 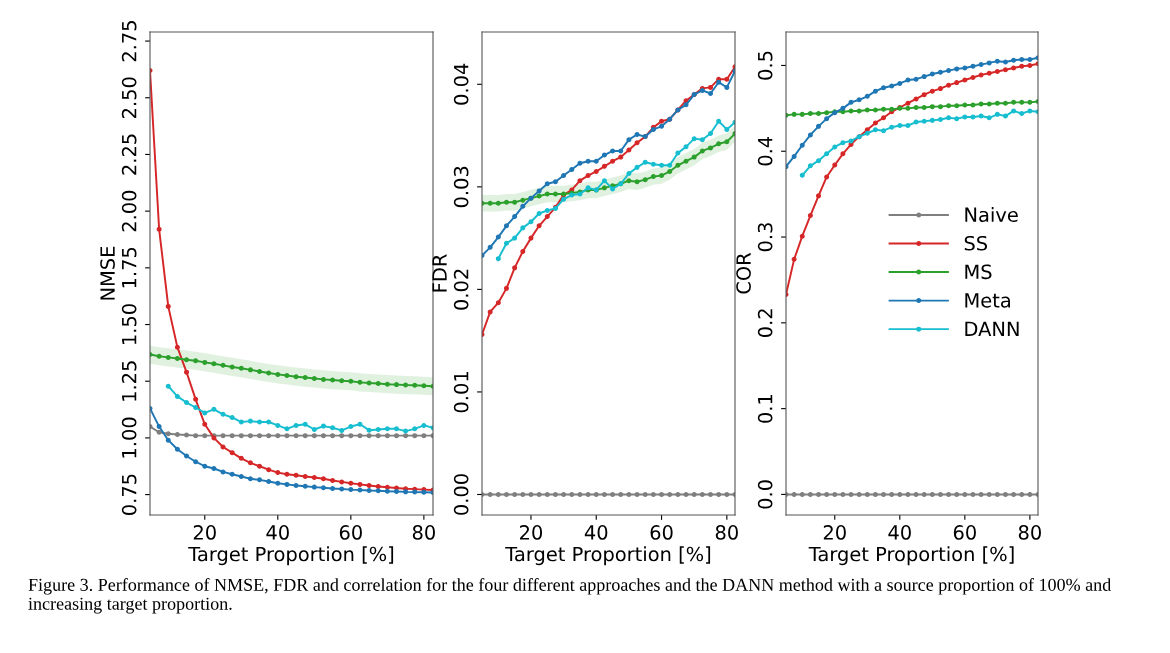 What do you see at coordinates (129, 267) in the screenshot?
I see `y-tick-label: 1.75` at bounding box center [129, 267].